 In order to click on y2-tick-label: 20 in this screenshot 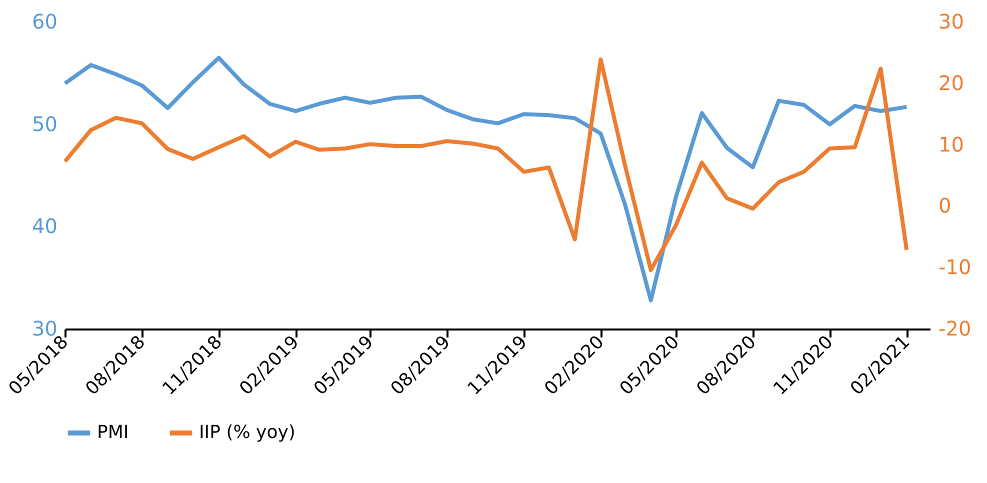, I will do `click(951, 82)`.